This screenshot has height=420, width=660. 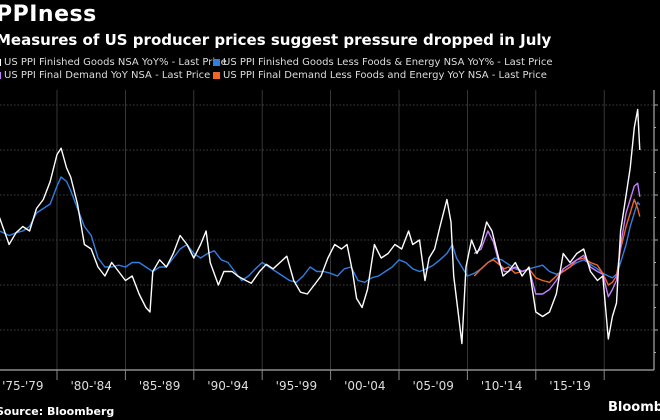 What do you see at coordinates (296, 386) in the screenshot?
I see `x-tick-label: '95-'99` at bounding box center [296, 386].